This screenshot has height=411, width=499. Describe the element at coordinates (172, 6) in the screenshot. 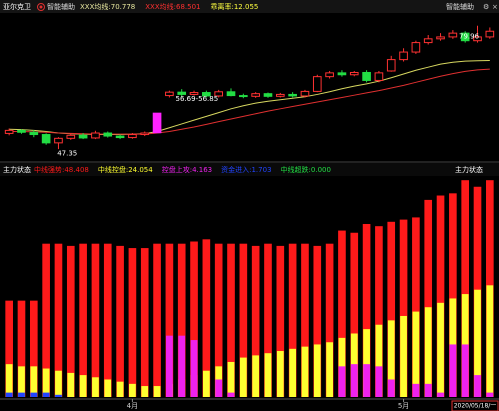

I see `header-item: XXX均线:68.501` at that location.